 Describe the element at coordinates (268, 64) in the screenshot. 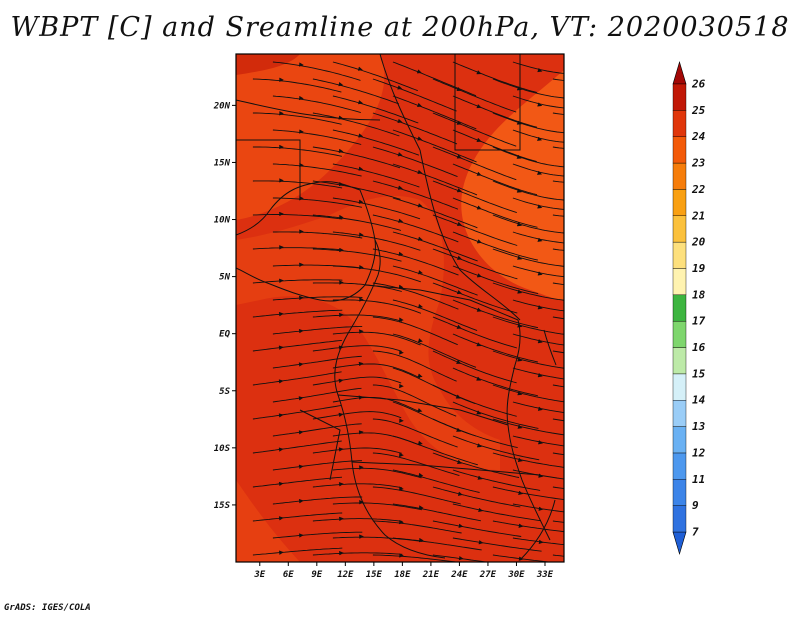

I see `wbpt-cool-region` at that location.